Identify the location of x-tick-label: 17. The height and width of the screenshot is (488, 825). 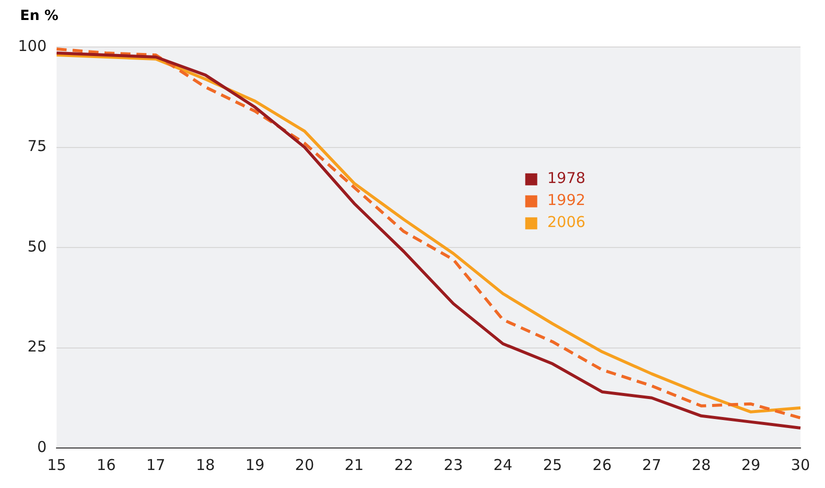
(156, 465).